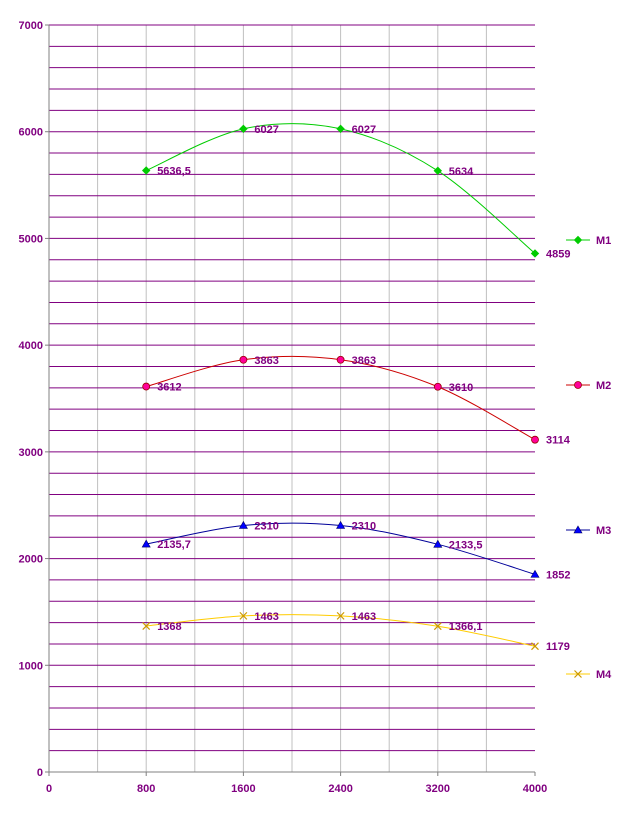 This screenshot has width=623, height=815. Describe the element at coordinates (174, 545) in the screenshot. I see `data-label: 2135,7` at that location.